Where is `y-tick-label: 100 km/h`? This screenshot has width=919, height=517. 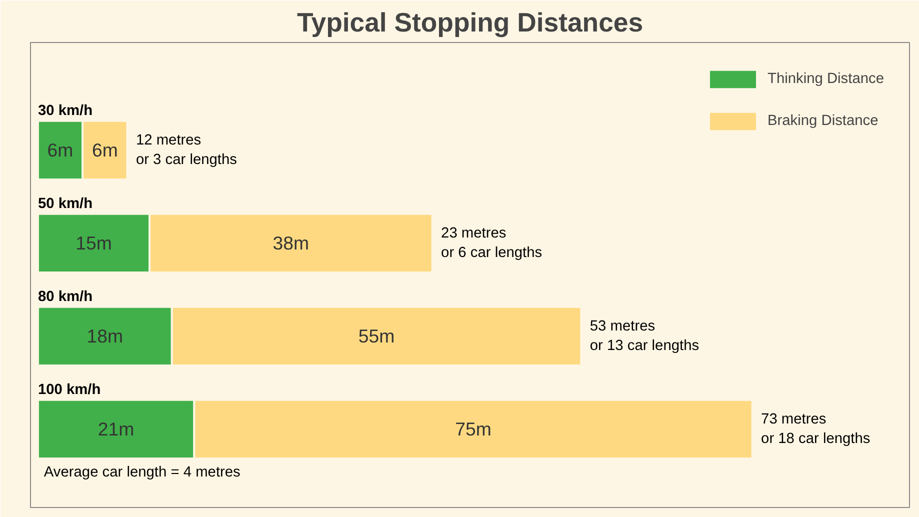
y-tick-label: 100 km/h is located at coordinates (69, 390).